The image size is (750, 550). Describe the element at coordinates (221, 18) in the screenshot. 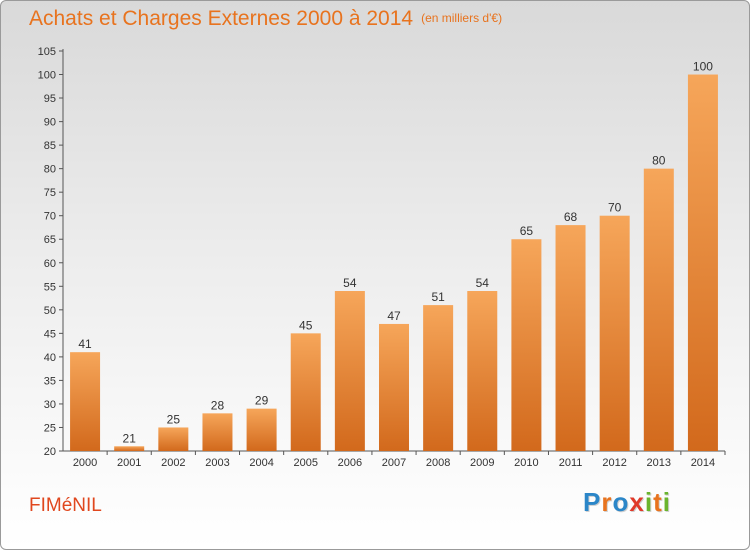

I see `chart-title-text: Achats et Charges Externes 2000 à 2014` at that location.